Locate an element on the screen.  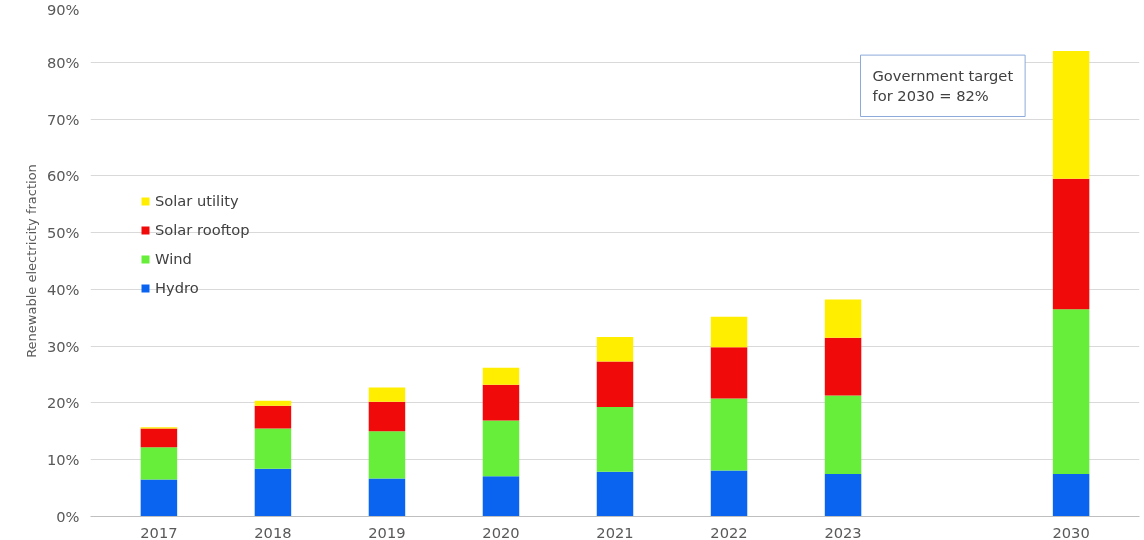
y-tick-label: 60% is located at coordinates (63, 176).